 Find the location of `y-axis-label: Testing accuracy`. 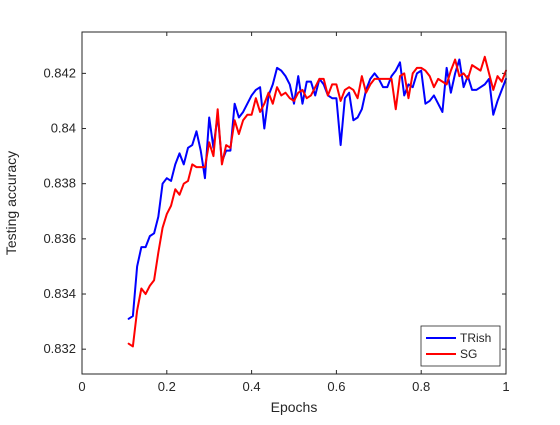

y-axis-label: Testing accuracy is located at coordinates (11, 203).